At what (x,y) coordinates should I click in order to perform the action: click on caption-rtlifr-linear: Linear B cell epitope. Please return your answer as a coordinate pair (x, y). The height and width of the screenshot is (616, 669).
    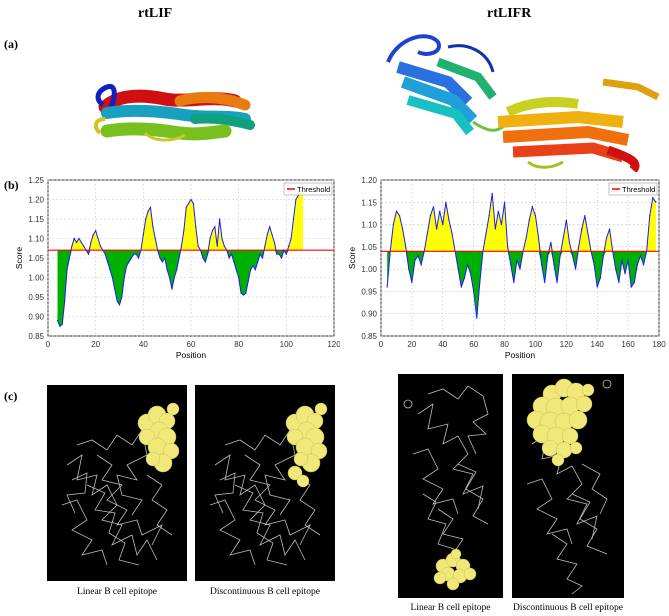
    Looking at the image, I should click on (450, 608).